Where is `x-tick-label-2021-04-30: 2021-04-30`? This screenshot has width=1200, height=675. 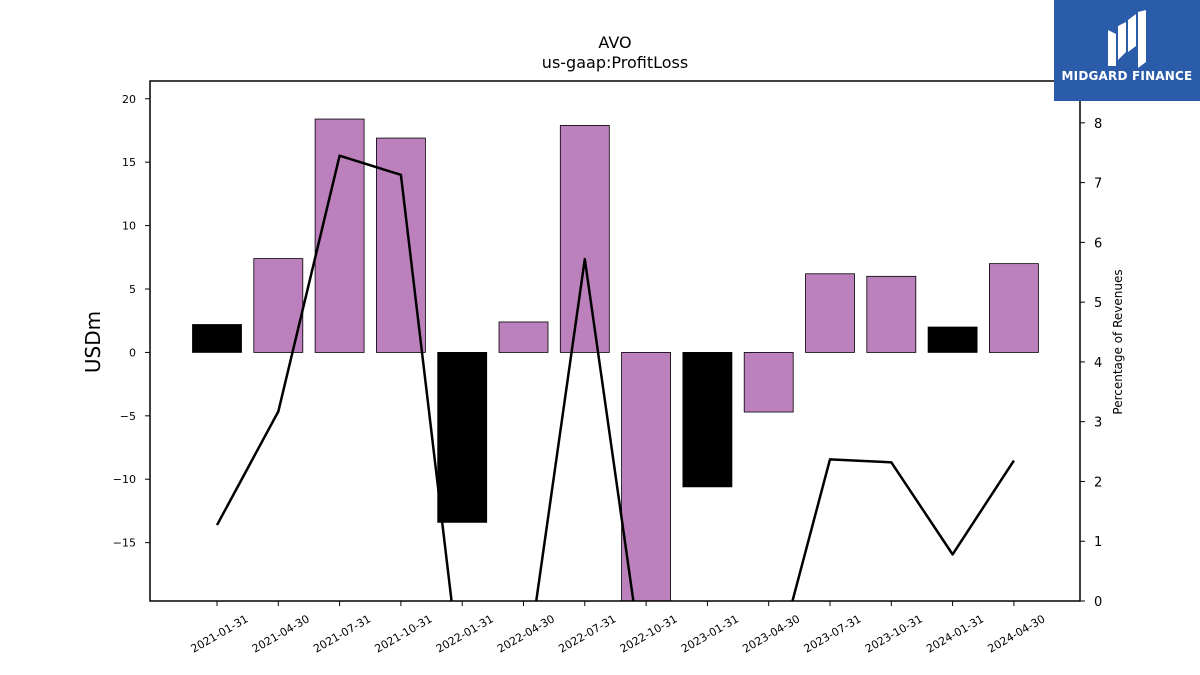 x-tick-label-2021-04-30: 2021-04-30 is located at coordinates (281, 633).